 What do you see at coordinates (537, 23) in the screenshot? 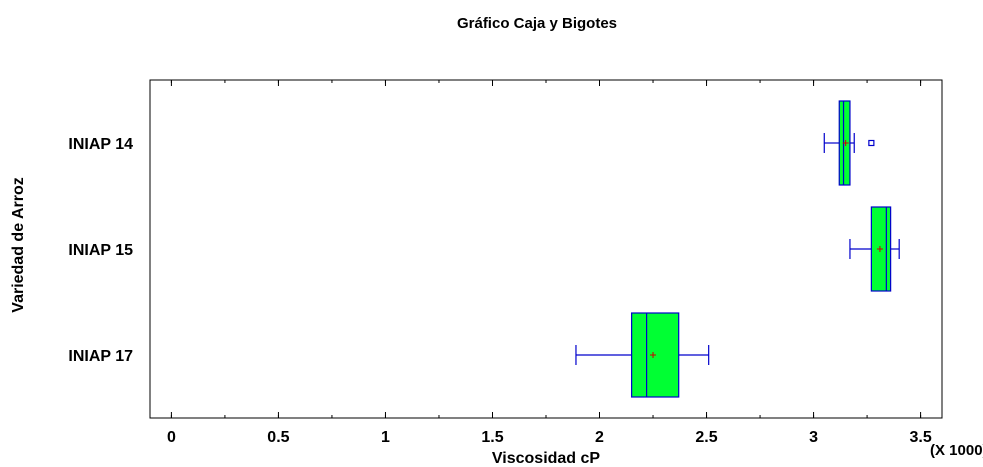
I see `chart-title: Gráfico Caja y Bigotes` at bounding box center [537, 23].